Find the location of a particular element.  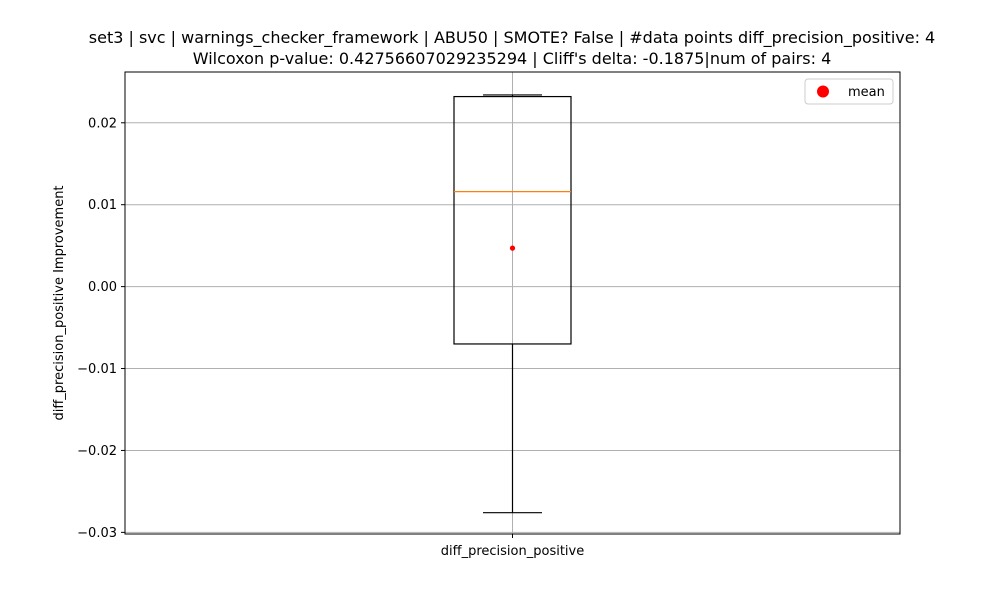

y-tick-label: 0.01 is located at coordinates (102, 205).